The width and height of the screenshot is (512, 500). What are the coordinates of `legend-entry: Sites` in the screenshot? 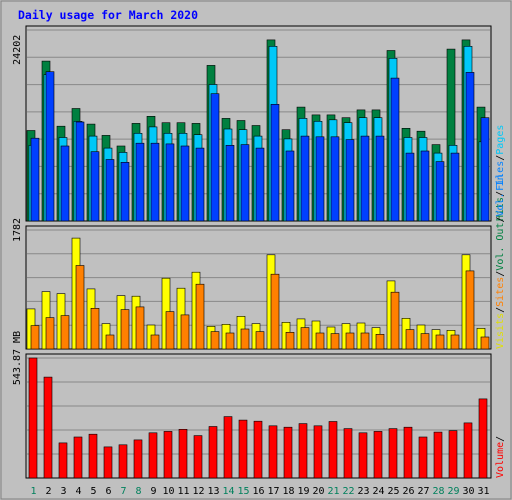 It's located at (500, 292).